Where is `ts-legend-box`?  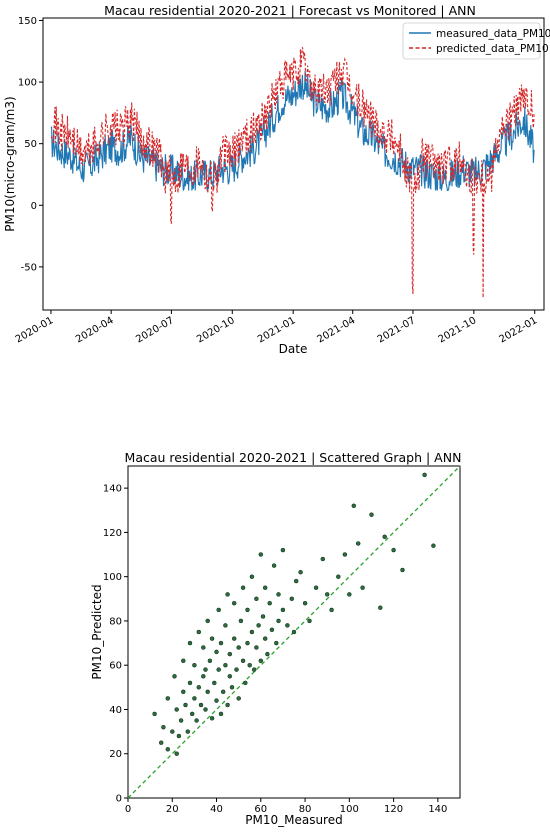 ts-legend-box is located at coordinates (471, 41).